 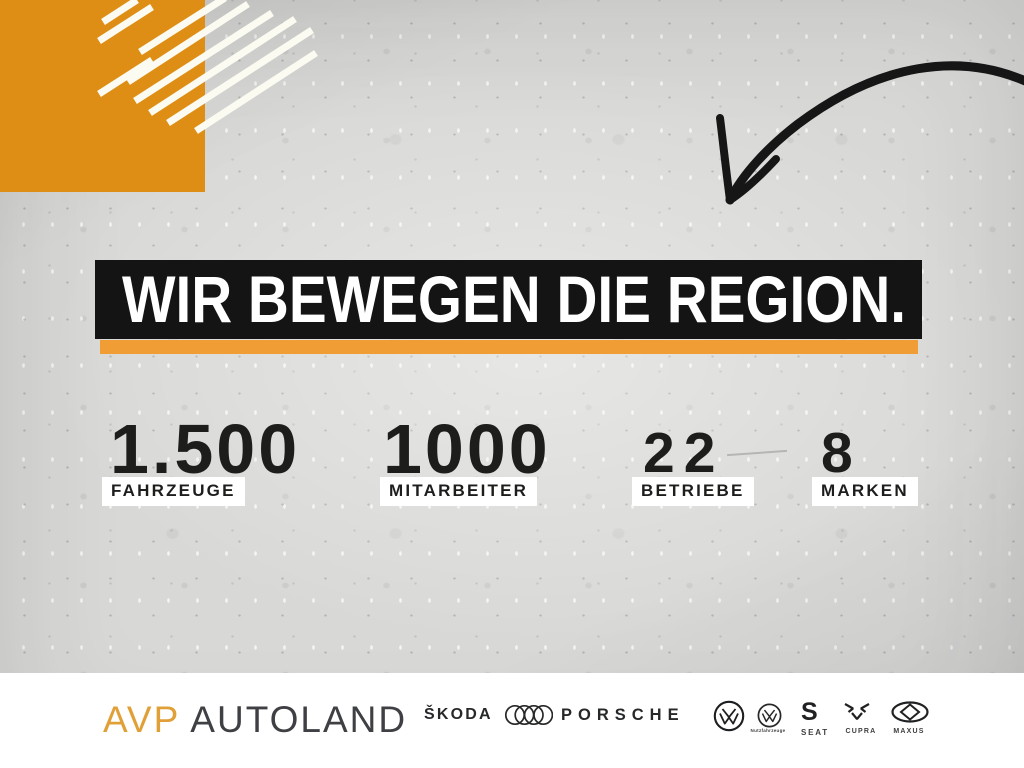 What do you see at coordinates (509, 347) in the screenshot?
I see `headline-underline` at bounding box center [509, 347].